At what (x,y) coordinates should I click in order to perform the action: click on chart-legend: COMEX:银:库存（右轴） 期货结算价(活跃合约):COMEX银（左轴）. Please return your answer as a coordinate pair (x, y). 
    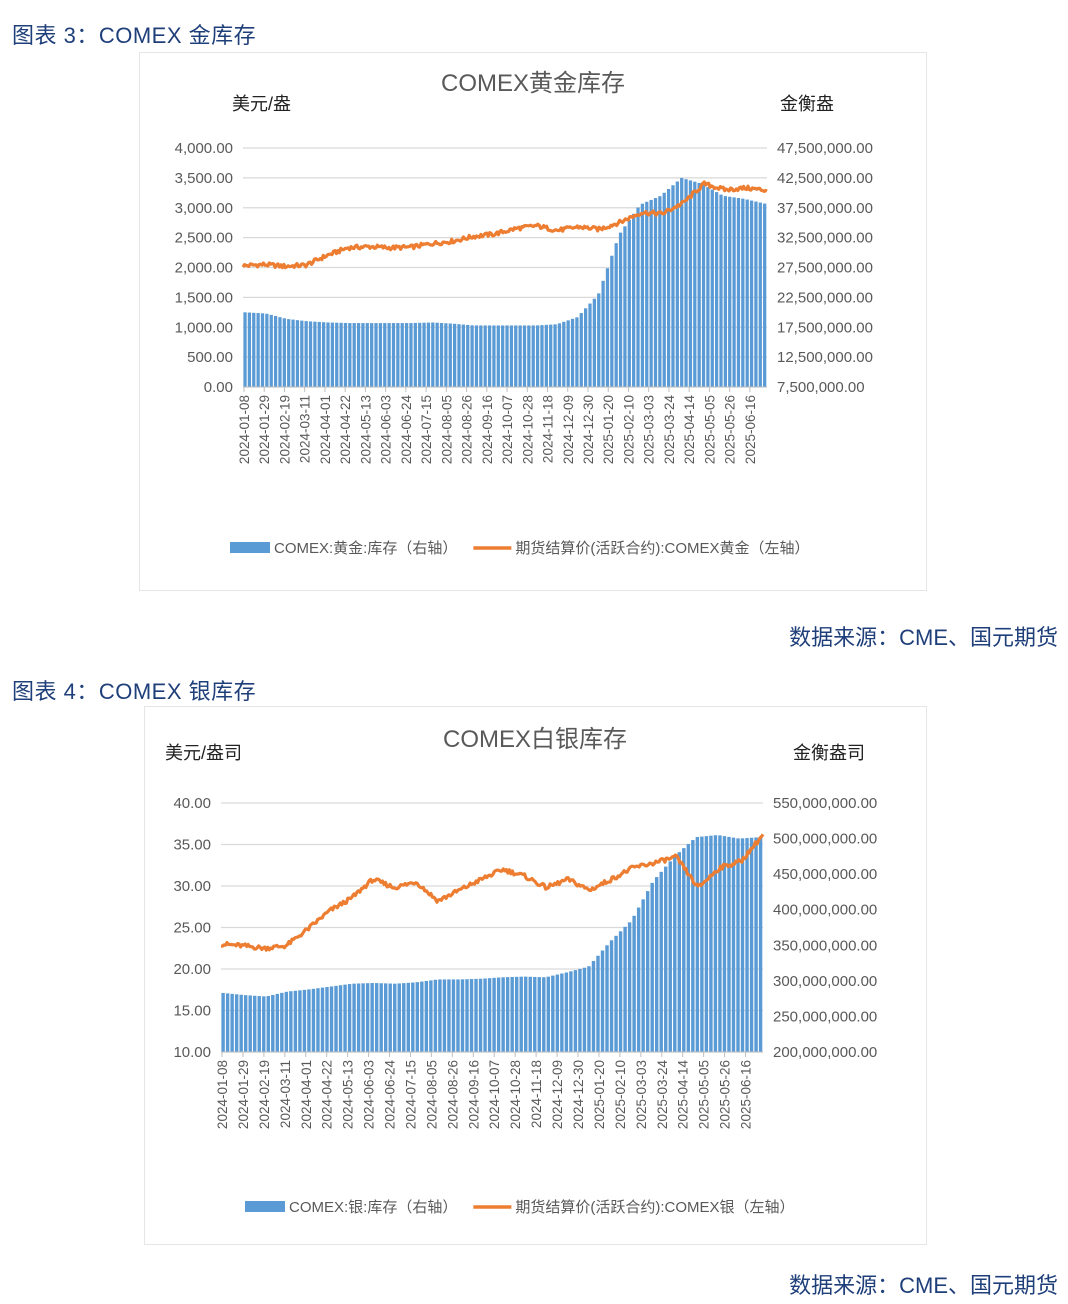
    Looking at the image, I should click on (520, 1207).